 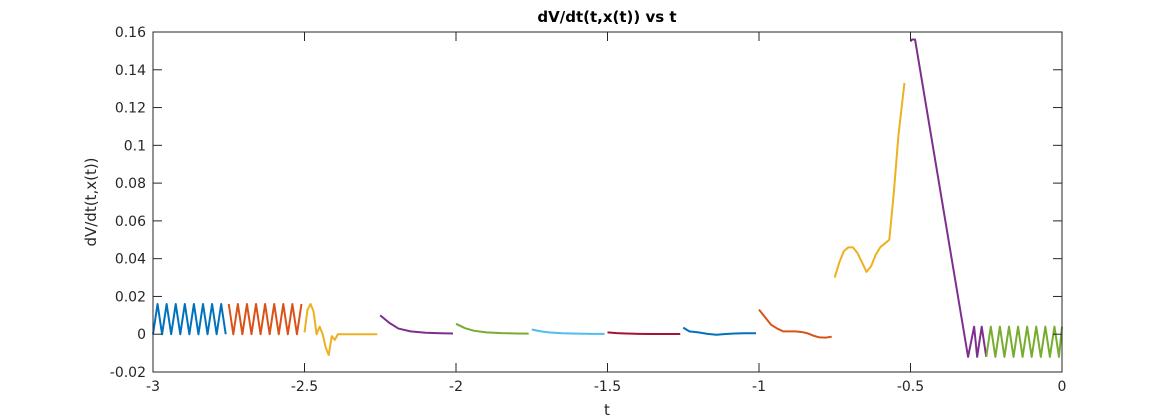 What do you see at coordinates (130, 260) in the screenshot?
I see `y-tick-label: 0.04` at bounding box center [130, 260].